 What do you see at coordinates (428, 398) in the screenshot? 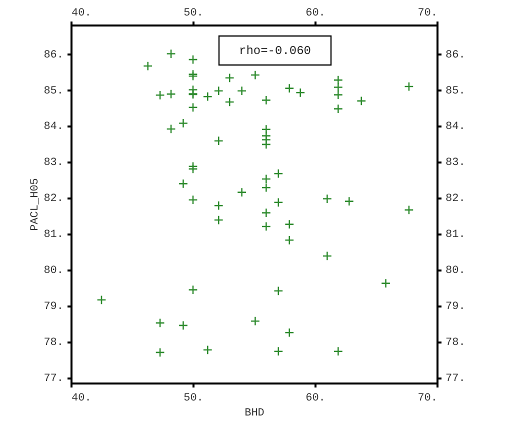
I see `x2-tick-label: 70.` at bounding box center [428, 398].